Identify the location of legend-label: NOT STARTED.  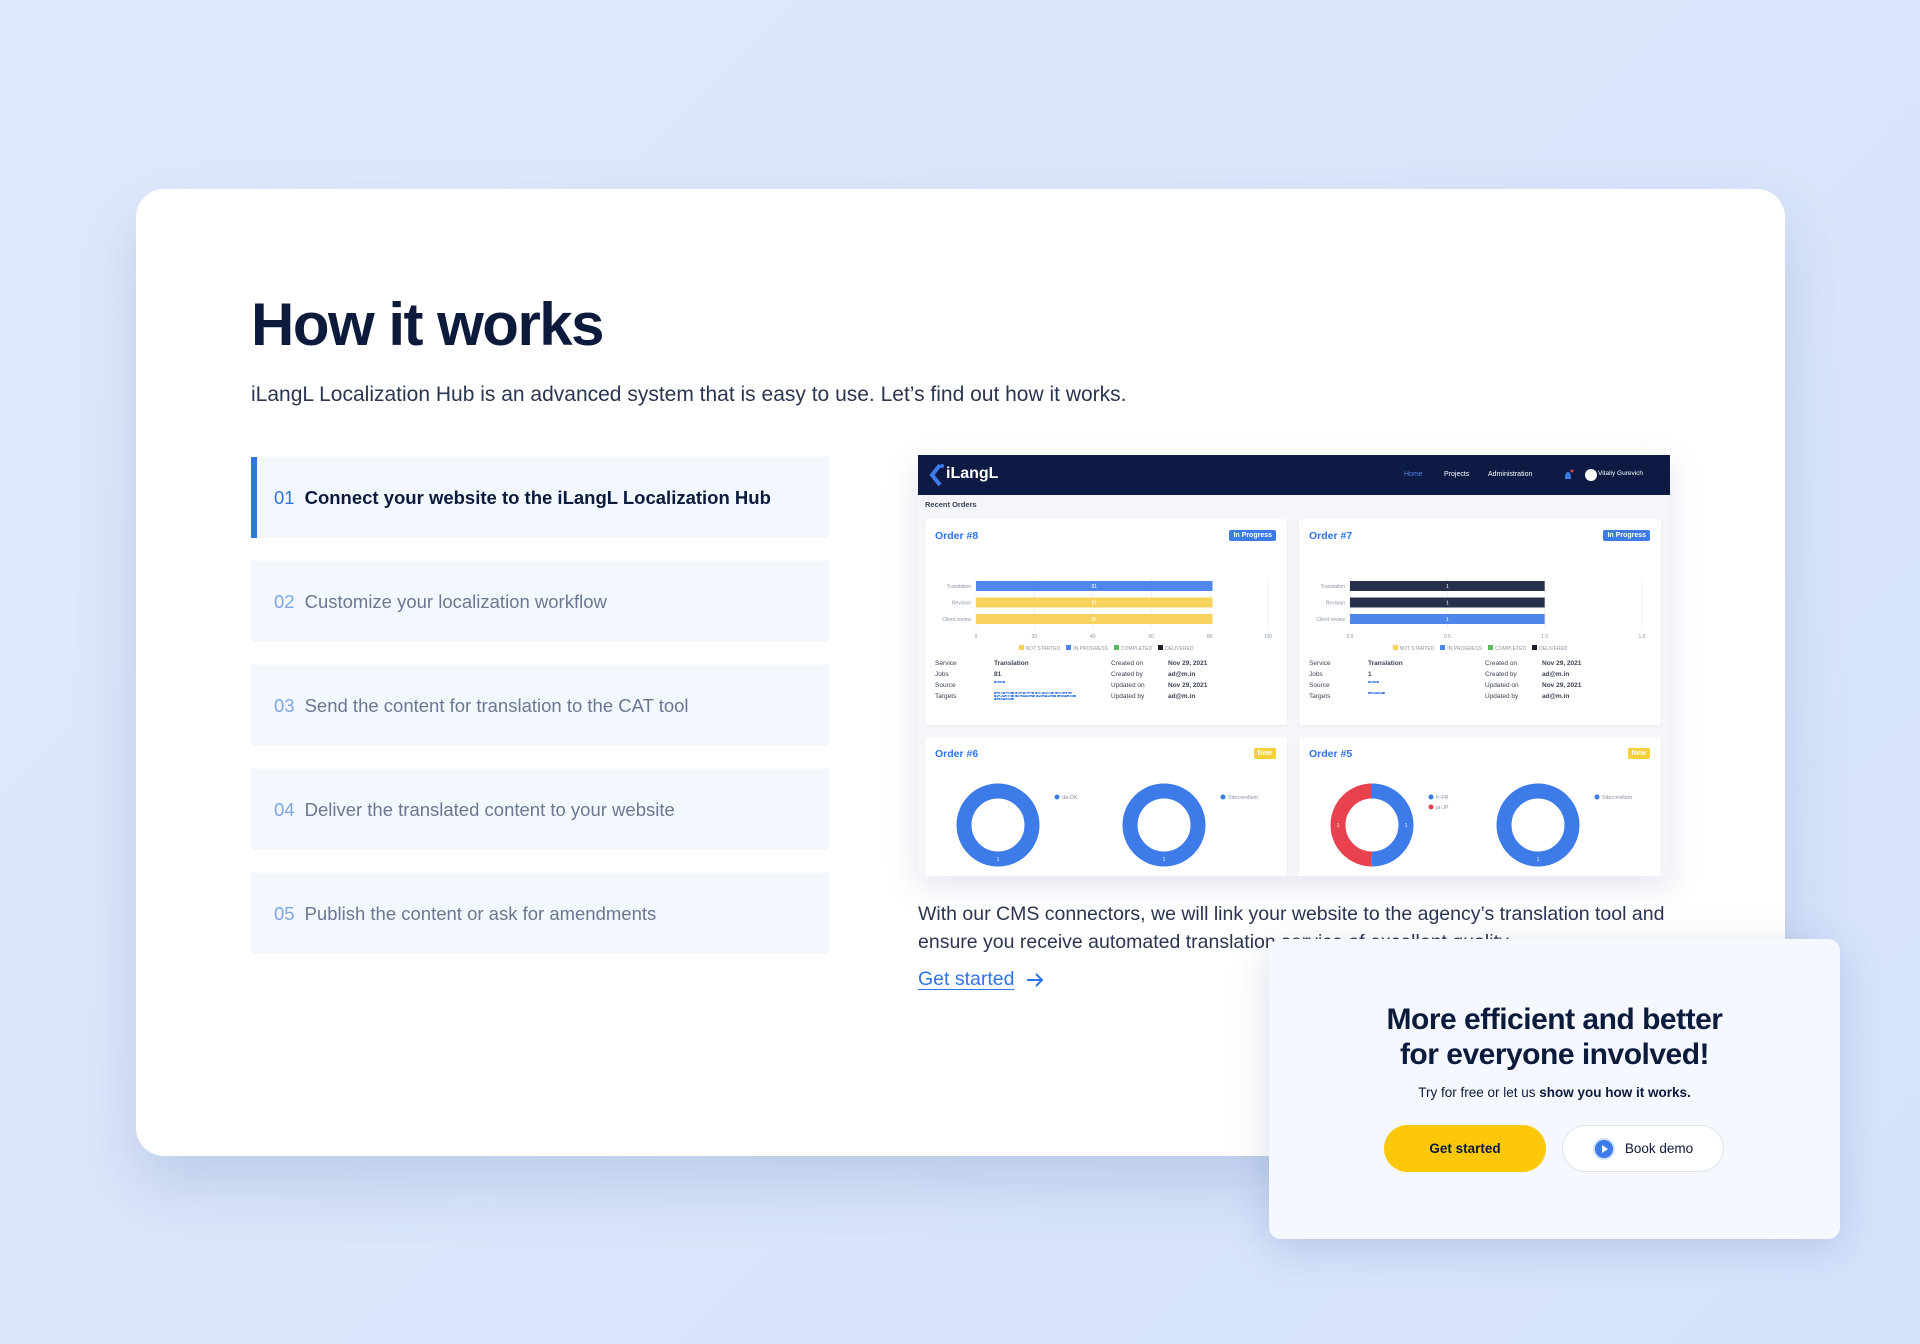
(1417, 649).